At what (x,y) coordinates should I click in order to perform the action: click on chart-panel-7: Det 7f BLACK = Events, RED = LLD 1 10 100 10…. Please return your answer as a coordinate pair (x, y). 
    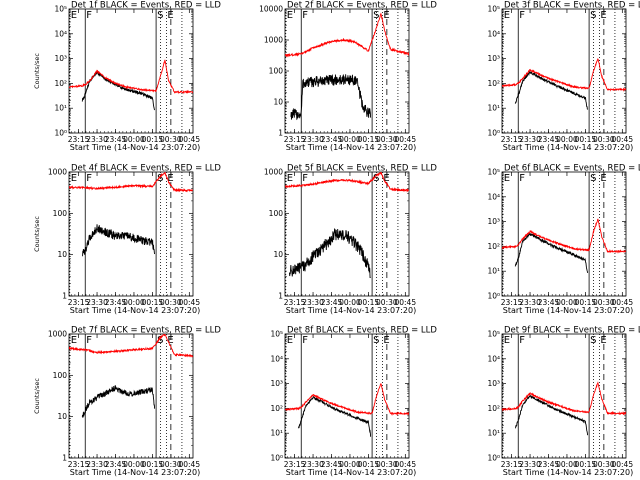
    Looking at the image, I should click on (127, 402).